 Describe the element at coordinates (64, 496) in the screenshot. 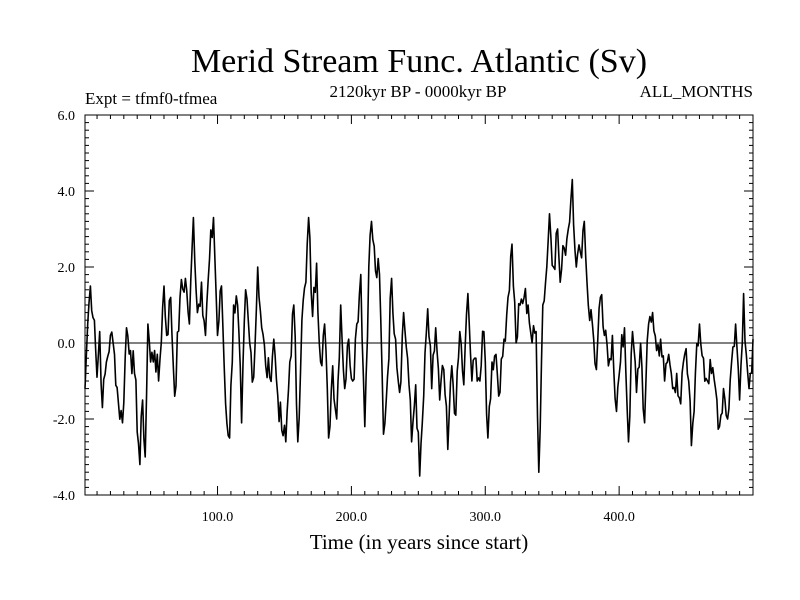

I see `y-tick-label: -4.0` at that location.